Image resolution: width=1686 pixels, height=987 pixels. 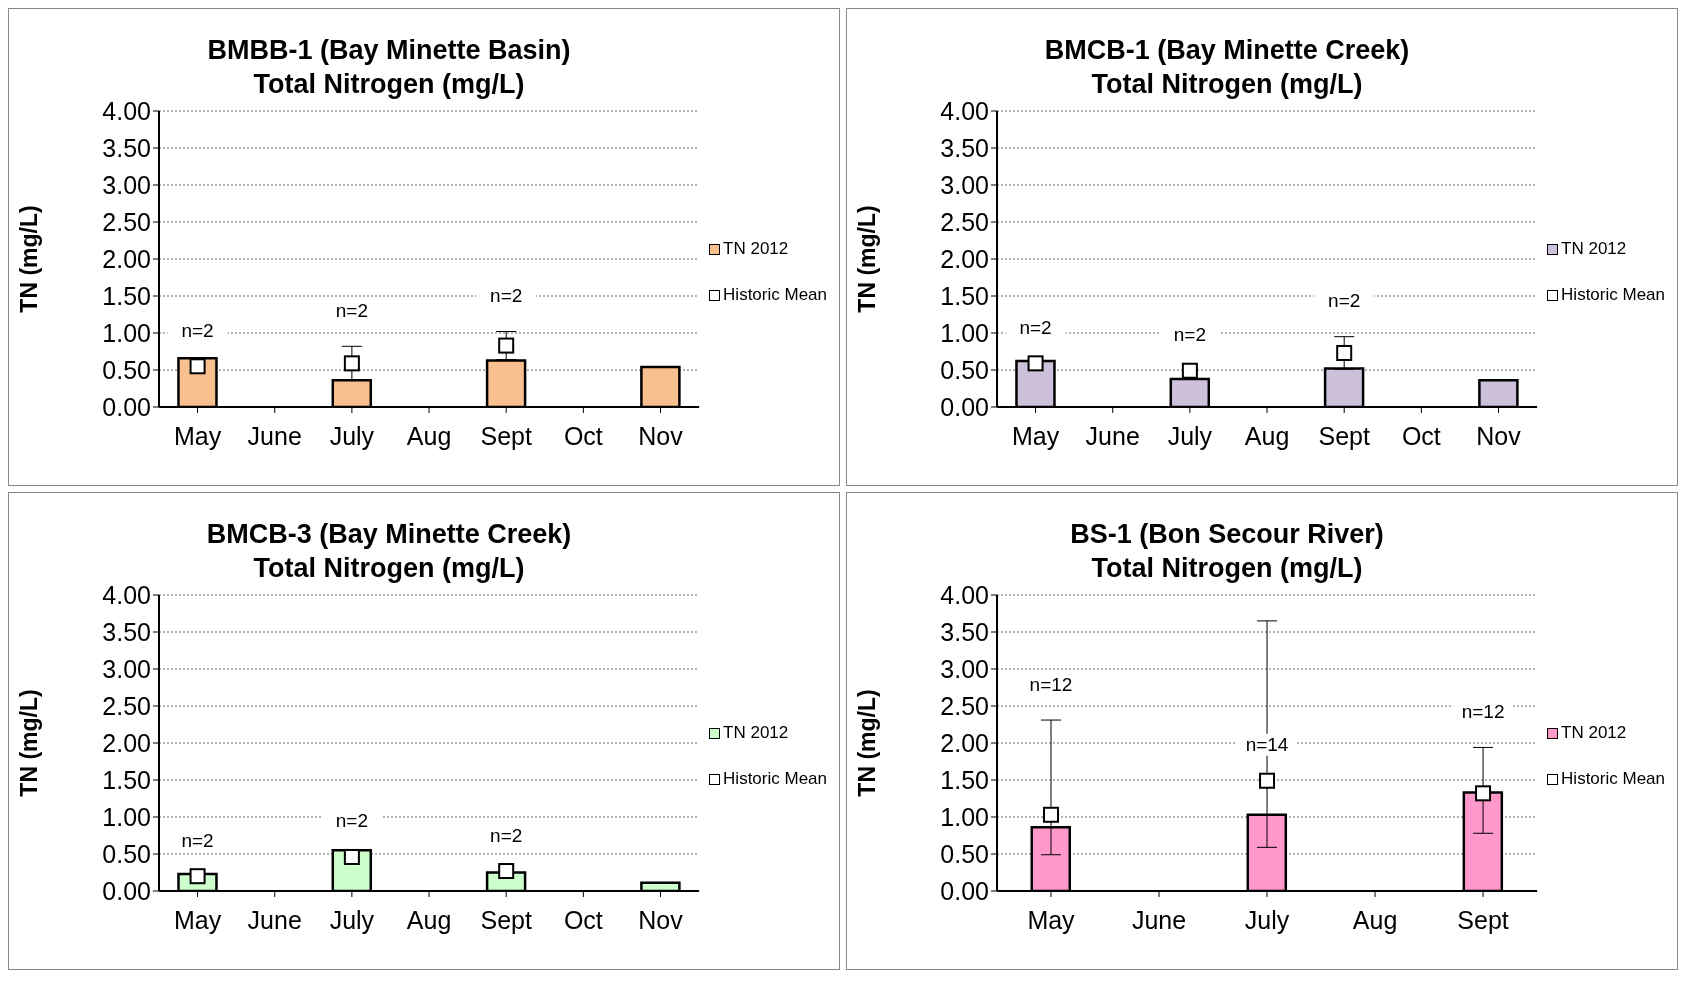 I want to click on chart-title: BMBB-1 (Bay Minette Basin), so click(x=389, y=50).